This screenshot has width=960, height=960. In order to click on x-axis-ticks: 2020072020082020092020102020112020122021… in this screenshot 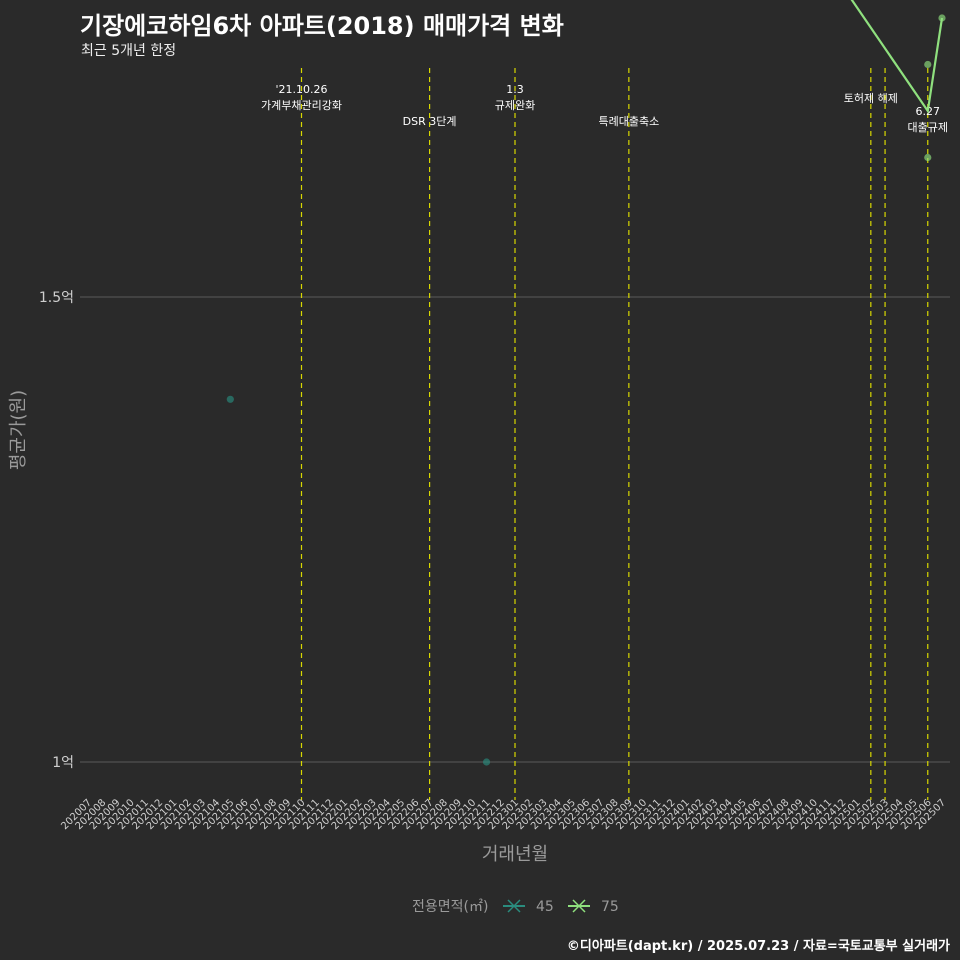, I will do `click(503, 814)`.